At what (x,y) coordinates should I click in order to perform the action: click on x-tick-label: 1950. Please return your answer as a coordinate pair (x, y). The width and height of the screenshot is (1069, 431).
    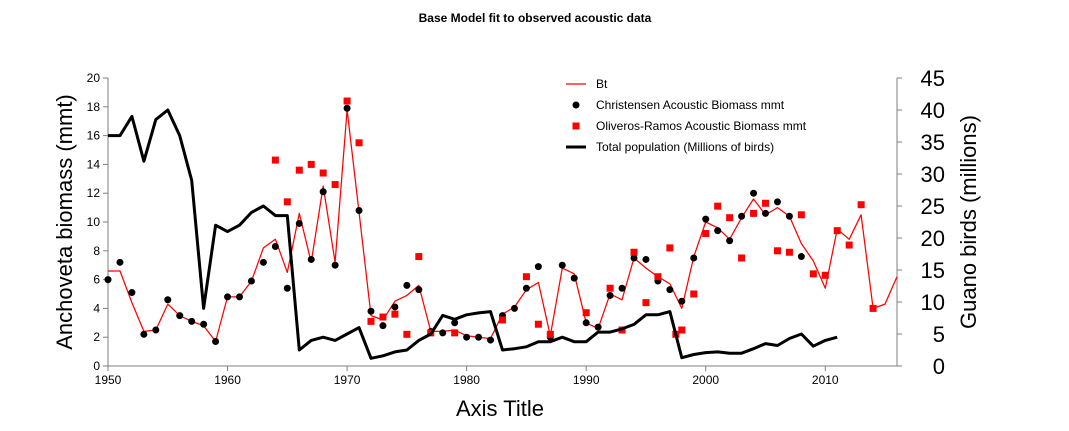
    Looking at the image, I should click on (108, 380).